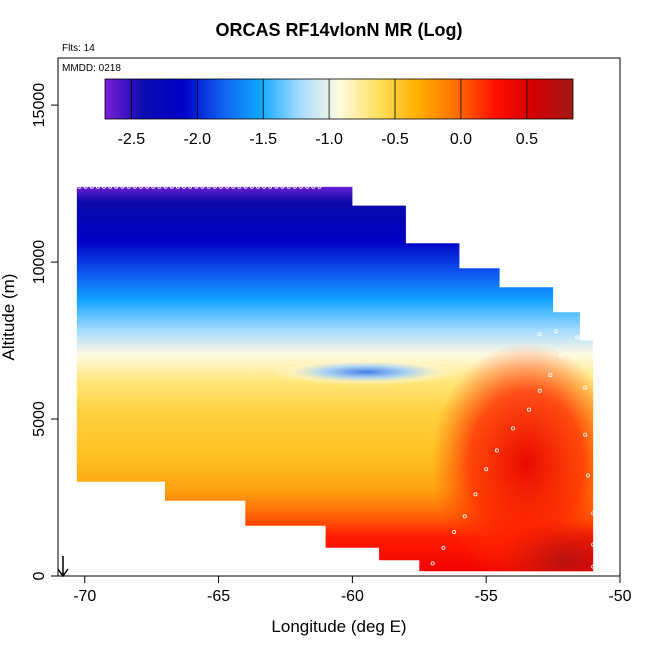  I want to click on x-axis: -70 -65 -60 -55 -50, so click(352, 590).